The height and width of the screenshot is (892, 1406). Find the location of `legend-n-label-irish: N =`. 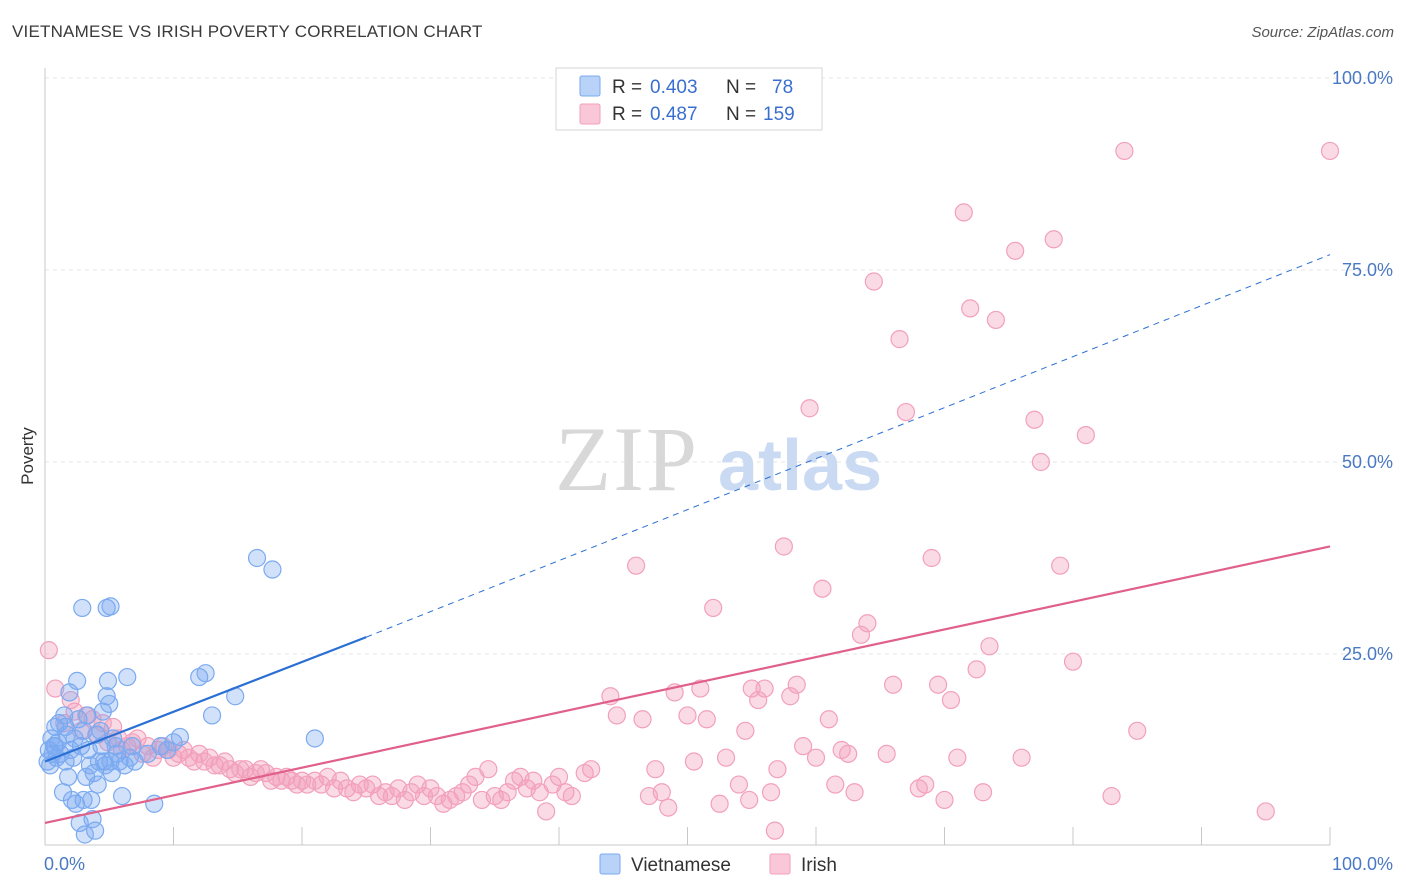

legend-n-label-irish: N = is located at coordinates (741, 114).